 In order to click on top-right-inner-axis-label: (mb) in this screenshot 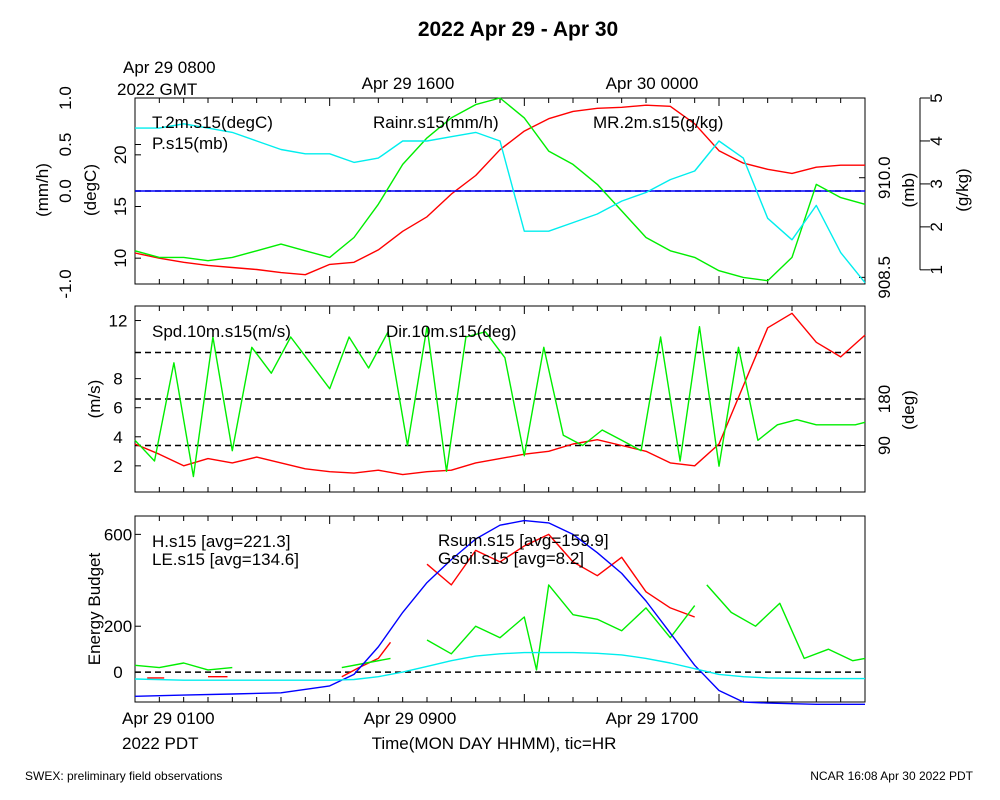, I will do `click(908, 190)`.